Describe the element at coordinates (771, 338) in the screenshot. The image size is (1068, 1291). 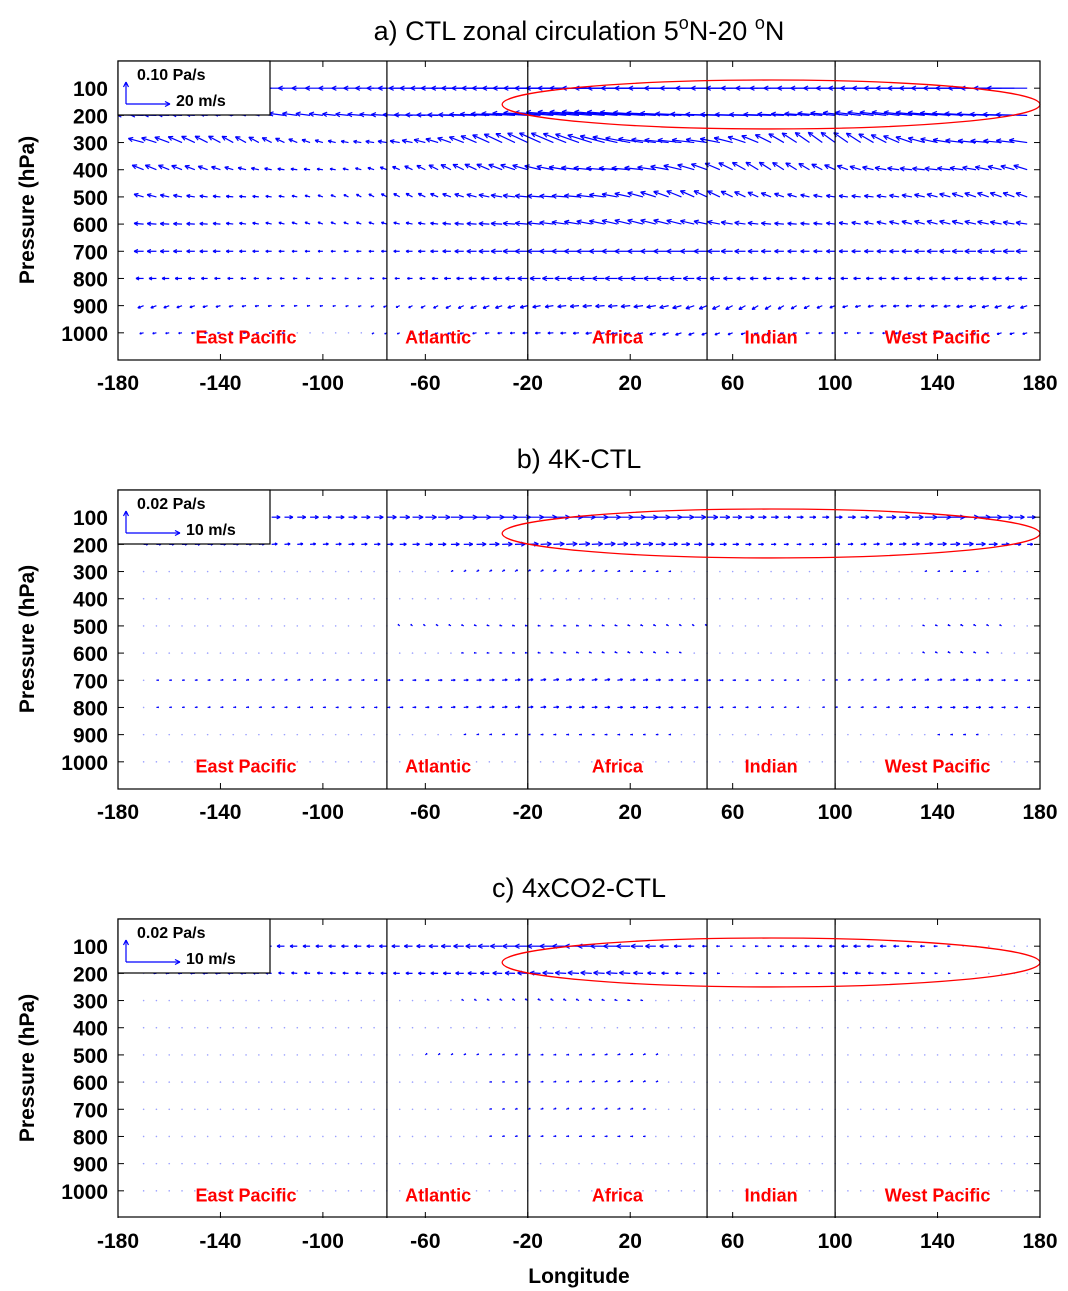
I see `region-label-indian: Indian` at that location.